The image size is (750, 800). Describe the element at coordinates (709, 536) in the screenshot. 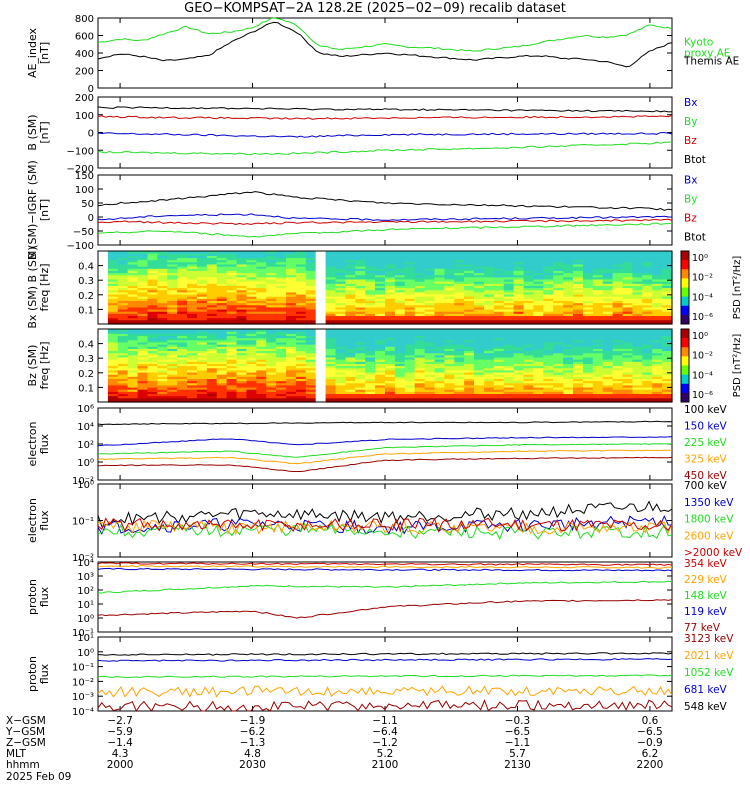

I see `legend-entry: 2600 keV` at that location.